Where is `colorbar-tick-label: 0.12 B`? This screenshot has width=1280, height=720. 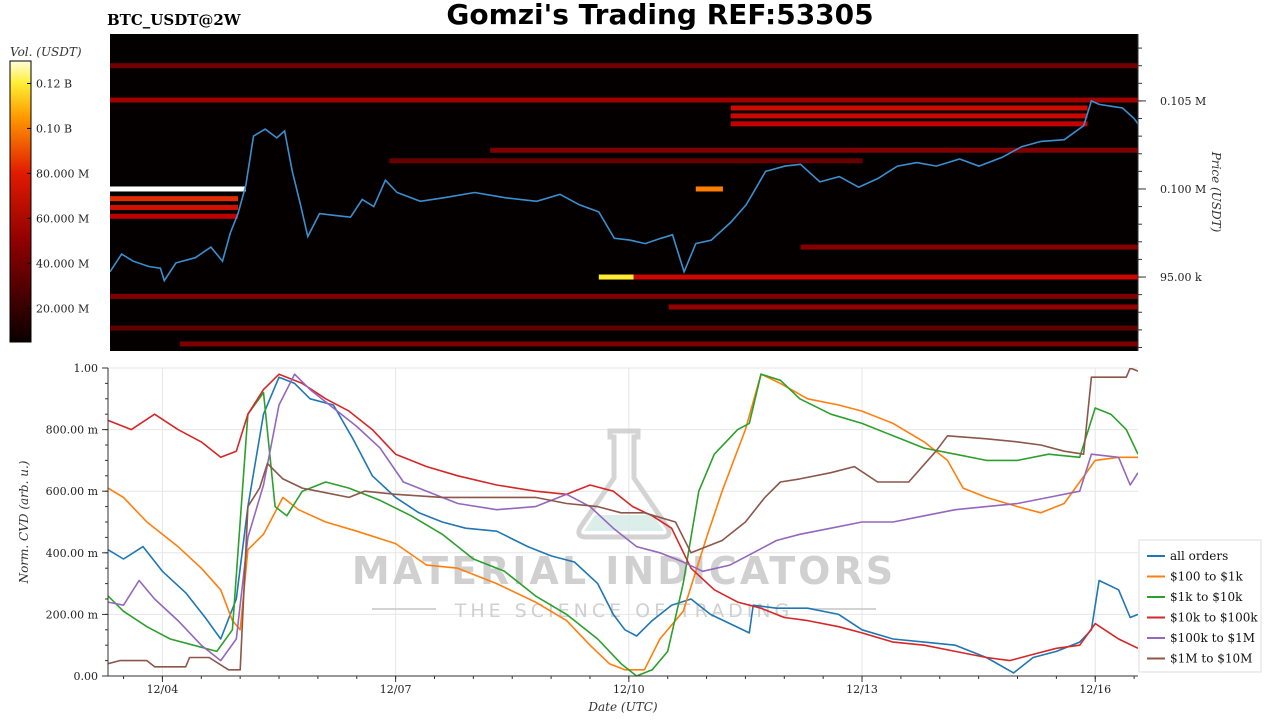
colorbar-tick-label: 0.12 B is located at coordinates (54, 83).